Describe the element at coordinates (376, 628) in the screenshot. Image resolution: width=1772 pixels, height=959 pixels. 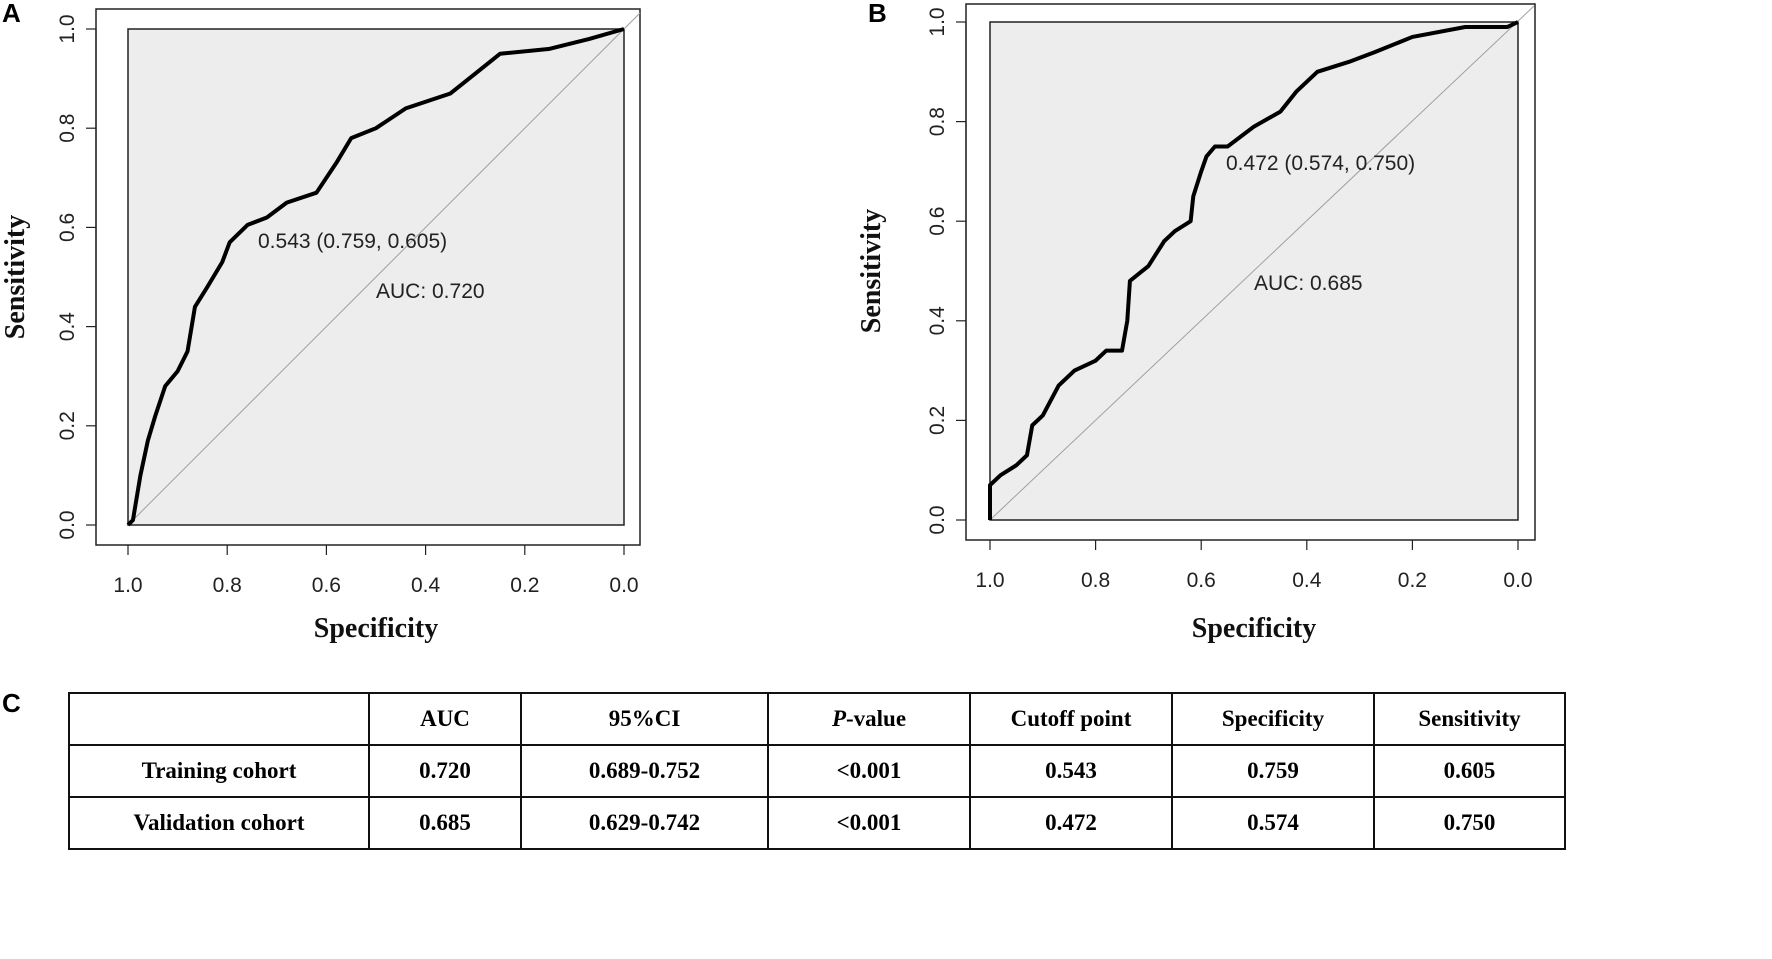
I see `panel-a-x-axis-title: Specificity` at that location.